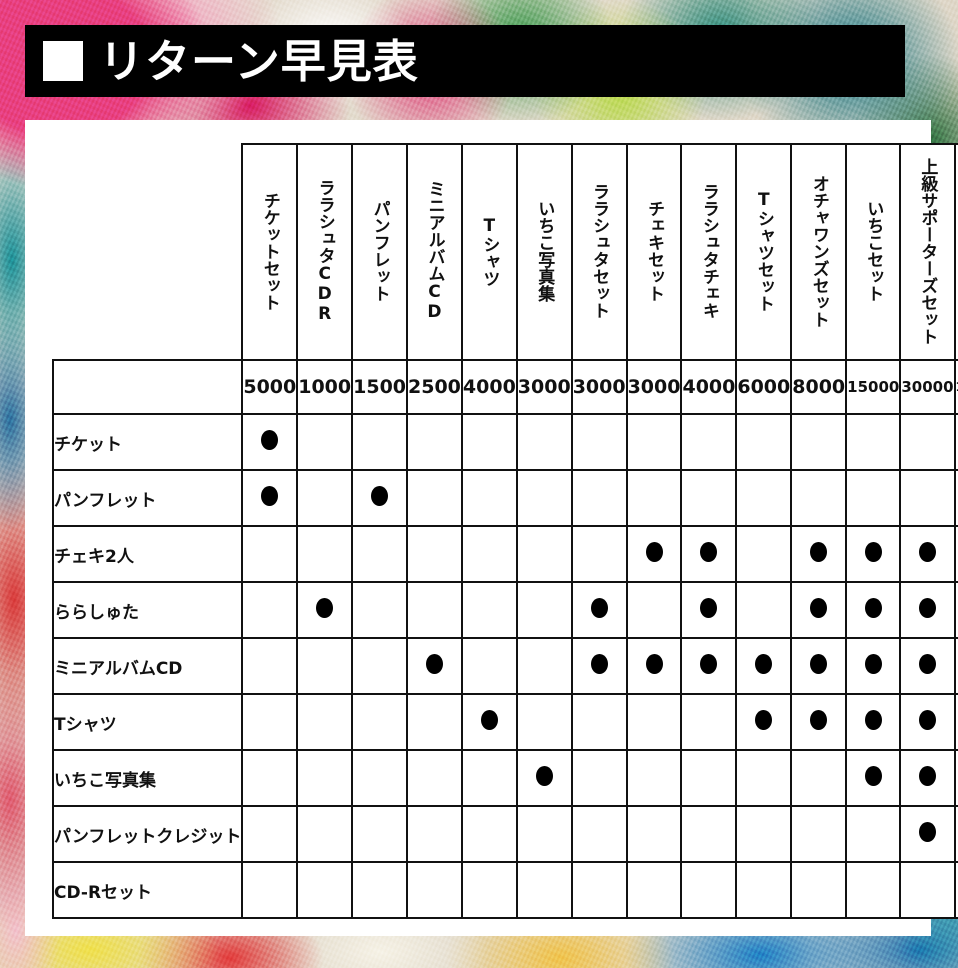  I want to click on mark-cell-r3-c13, so click(927, 554).